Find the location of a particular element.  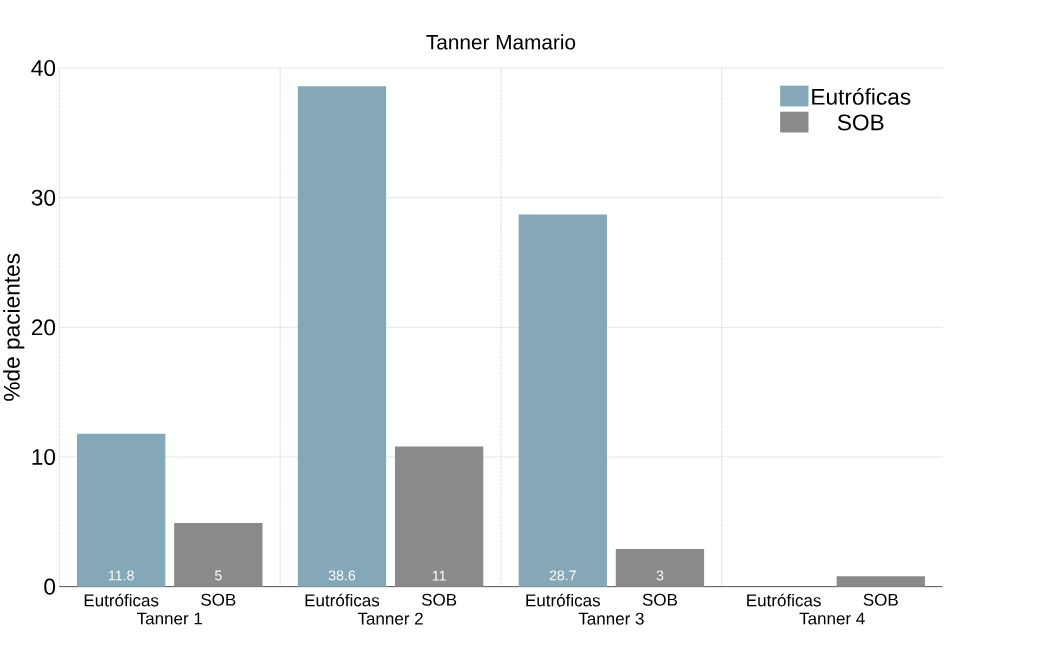

data-label: 28.7 is located at coordinates (562, 575).